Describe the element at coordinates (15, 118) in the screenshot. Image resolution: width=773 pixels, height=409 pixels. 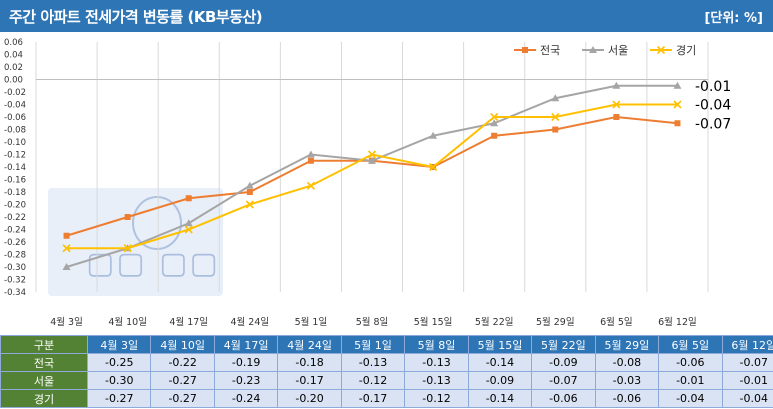
I see `y-tick-label: -0.06` at that location.